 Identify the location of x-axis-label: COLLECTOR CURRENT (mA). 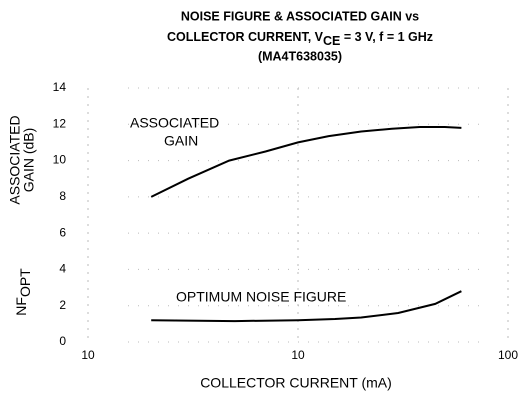
(296, 383).